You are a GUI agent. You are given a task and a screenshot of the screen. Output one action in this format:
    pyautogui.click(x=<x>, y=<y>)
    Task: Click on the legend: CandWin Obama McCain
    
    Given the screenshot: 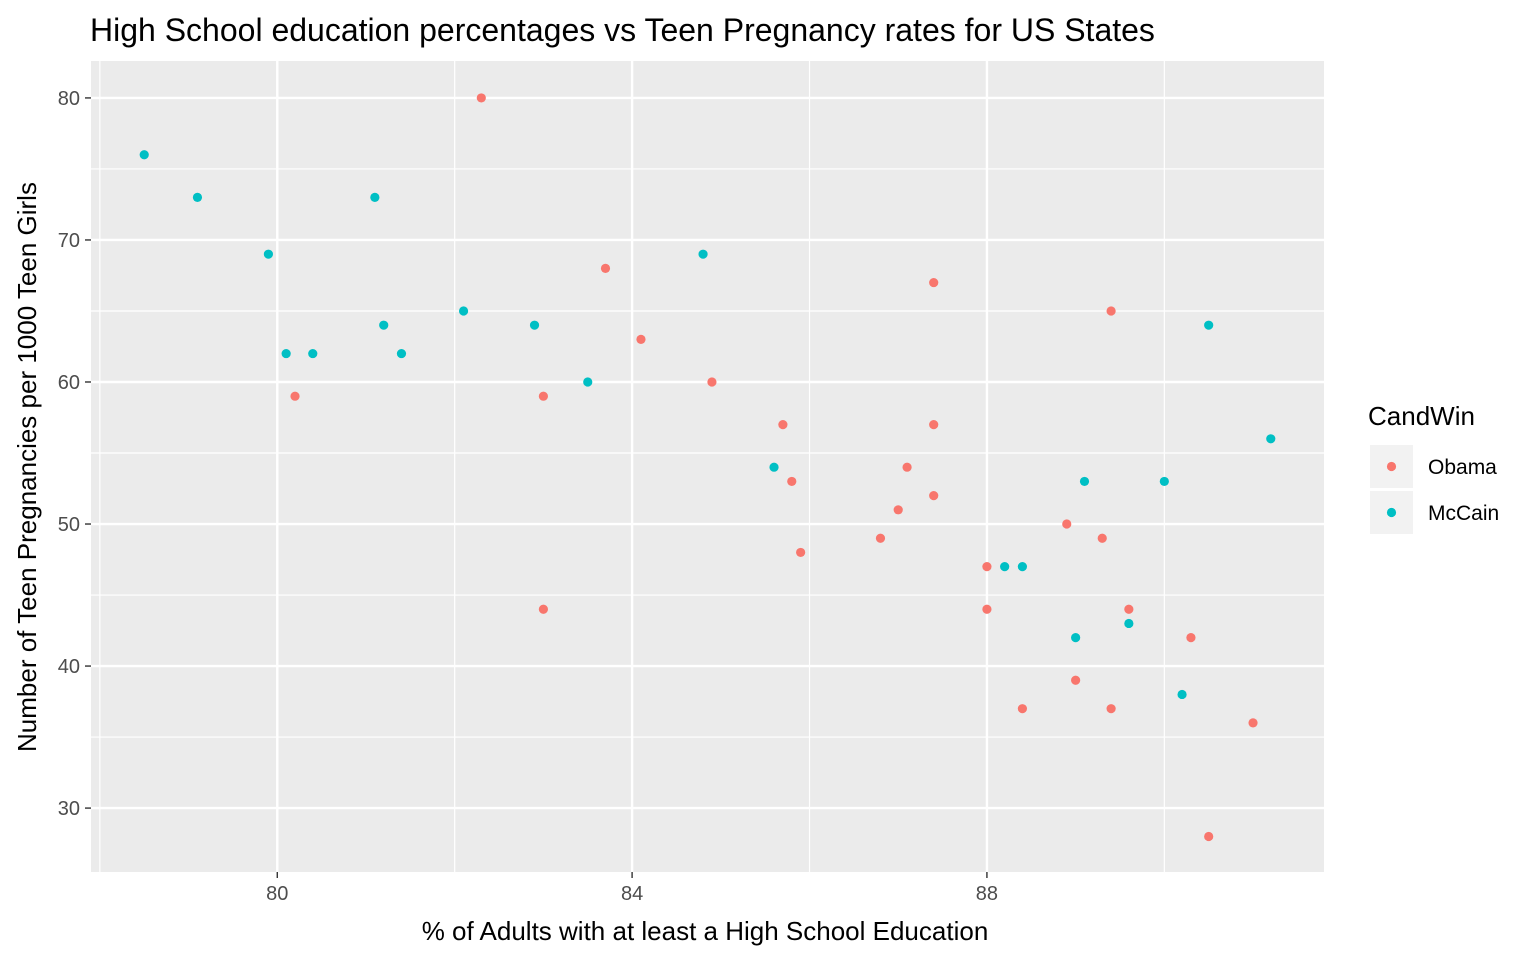 What is the action you would take?
    pyautogui.click(x=1433, y=467)
    